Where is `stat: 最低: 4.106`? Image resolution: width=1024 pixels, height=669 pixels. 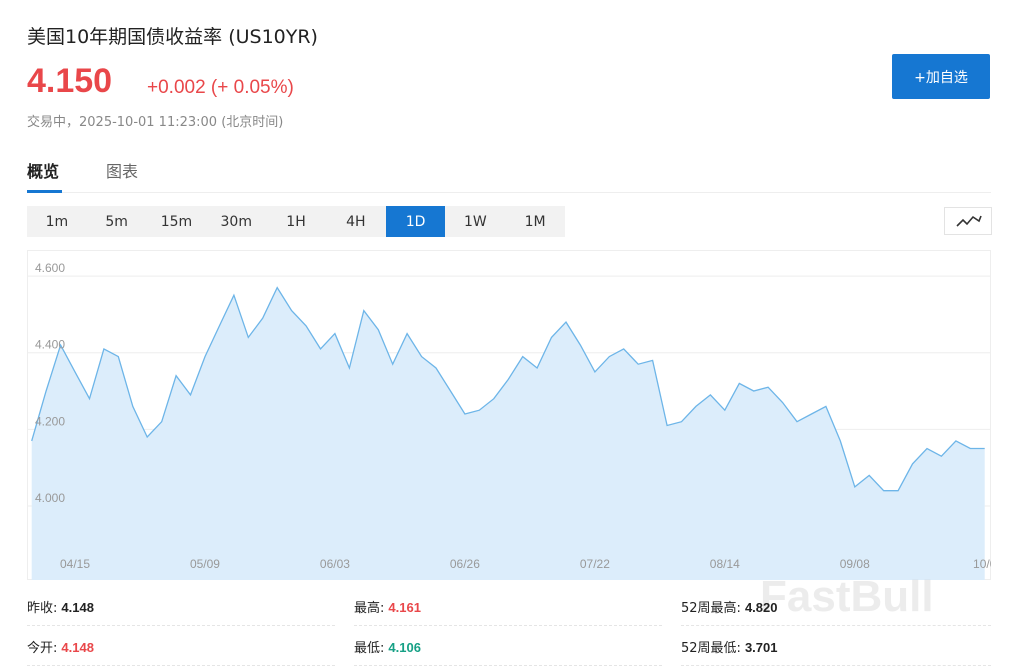
stat: 最低: 4.106 is located at coordinates (387, 646).